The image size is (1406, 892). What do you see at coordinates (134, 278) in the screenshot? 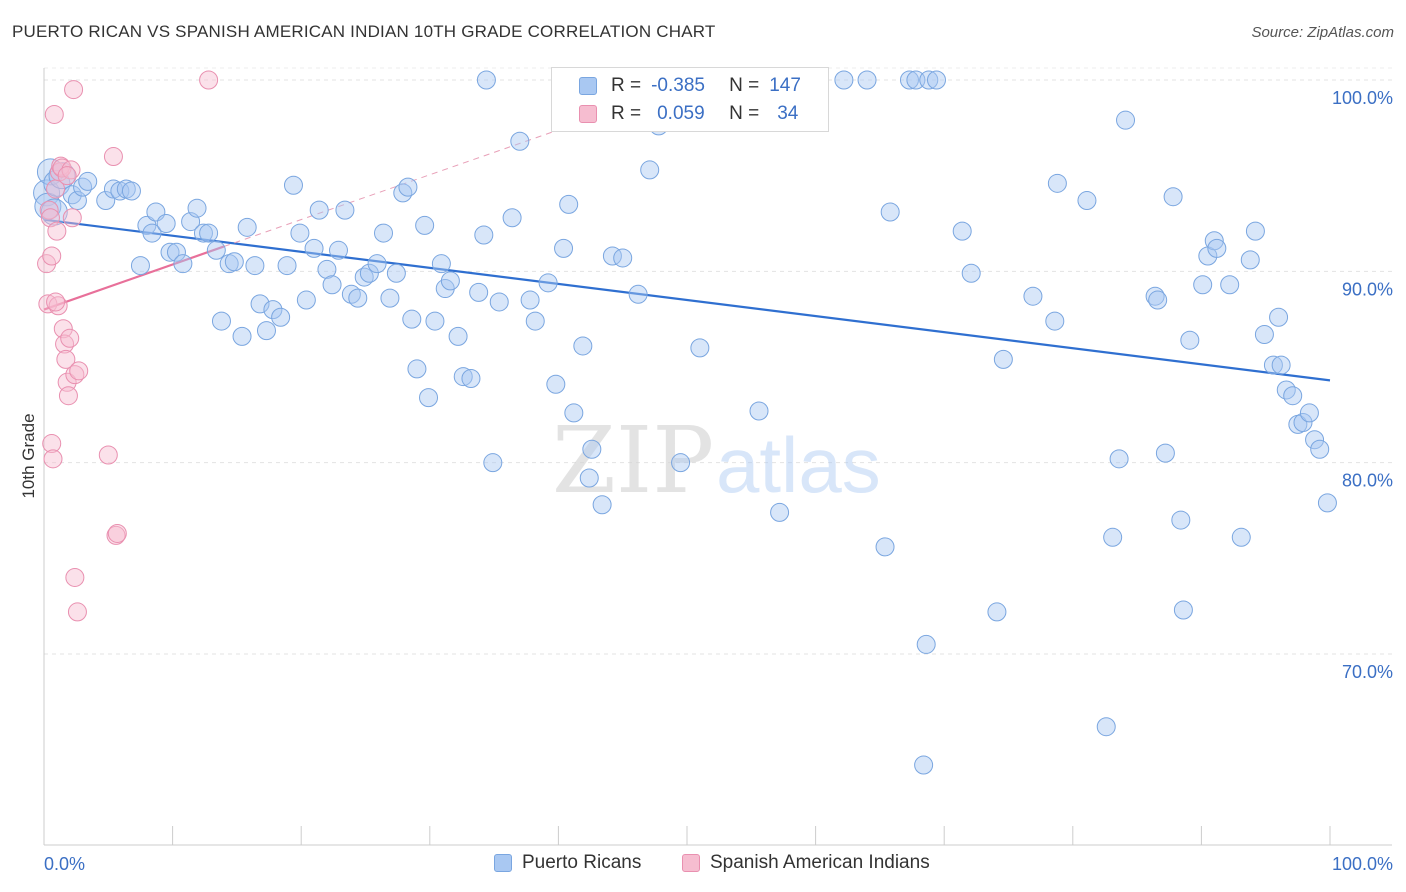
I see `trend-line-spanish-american-indians` at bounding box center [134, 278].